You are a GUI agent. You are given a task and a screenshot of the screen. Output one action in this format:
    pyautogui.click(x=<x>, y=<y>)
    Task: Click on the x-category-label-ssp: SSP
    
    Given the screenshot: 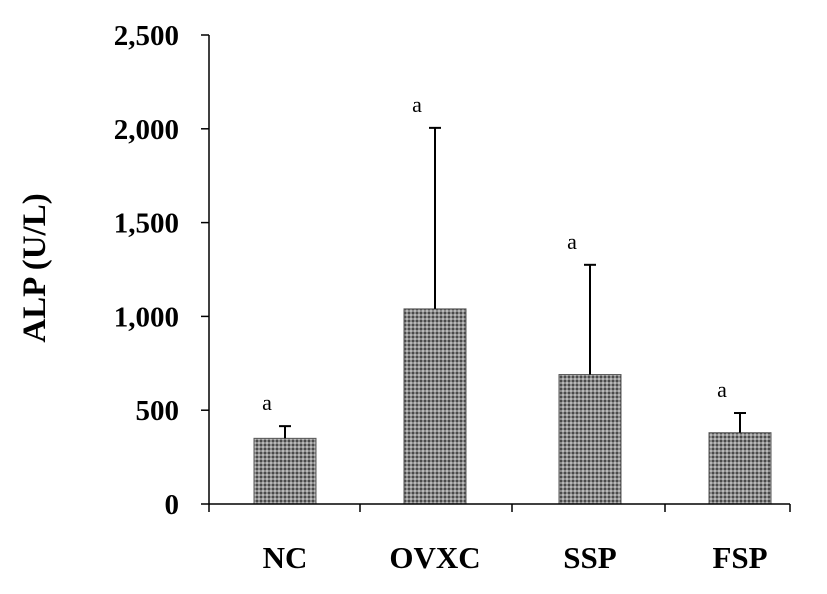 What is the action you would take?
    pyautogui.click(x=589, y=557)
    